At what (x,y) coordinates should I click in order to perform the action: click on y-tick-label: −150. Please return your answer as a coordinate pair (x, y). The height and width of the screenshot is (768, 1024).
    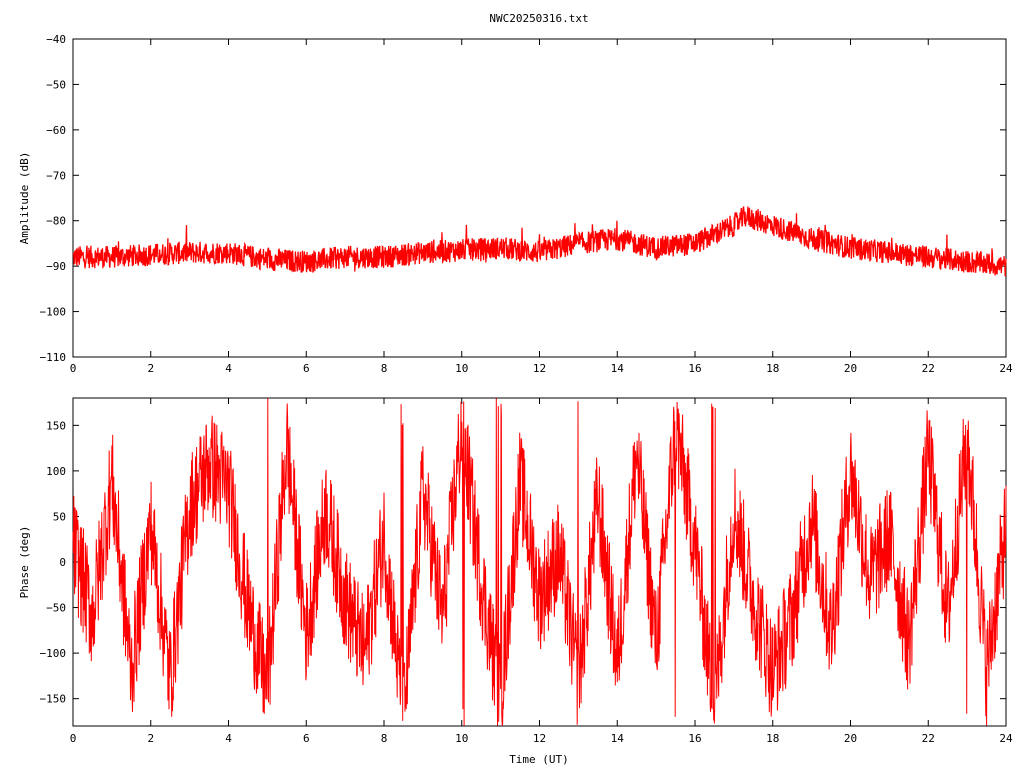
    Looking at the image, I should click on (53, 699).